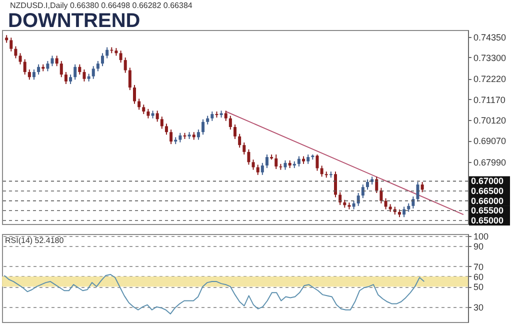  Describe the element at coordinates (34, 240) in the screenshot. I see `chart-title: RSI(14) 52.4180` at that location.